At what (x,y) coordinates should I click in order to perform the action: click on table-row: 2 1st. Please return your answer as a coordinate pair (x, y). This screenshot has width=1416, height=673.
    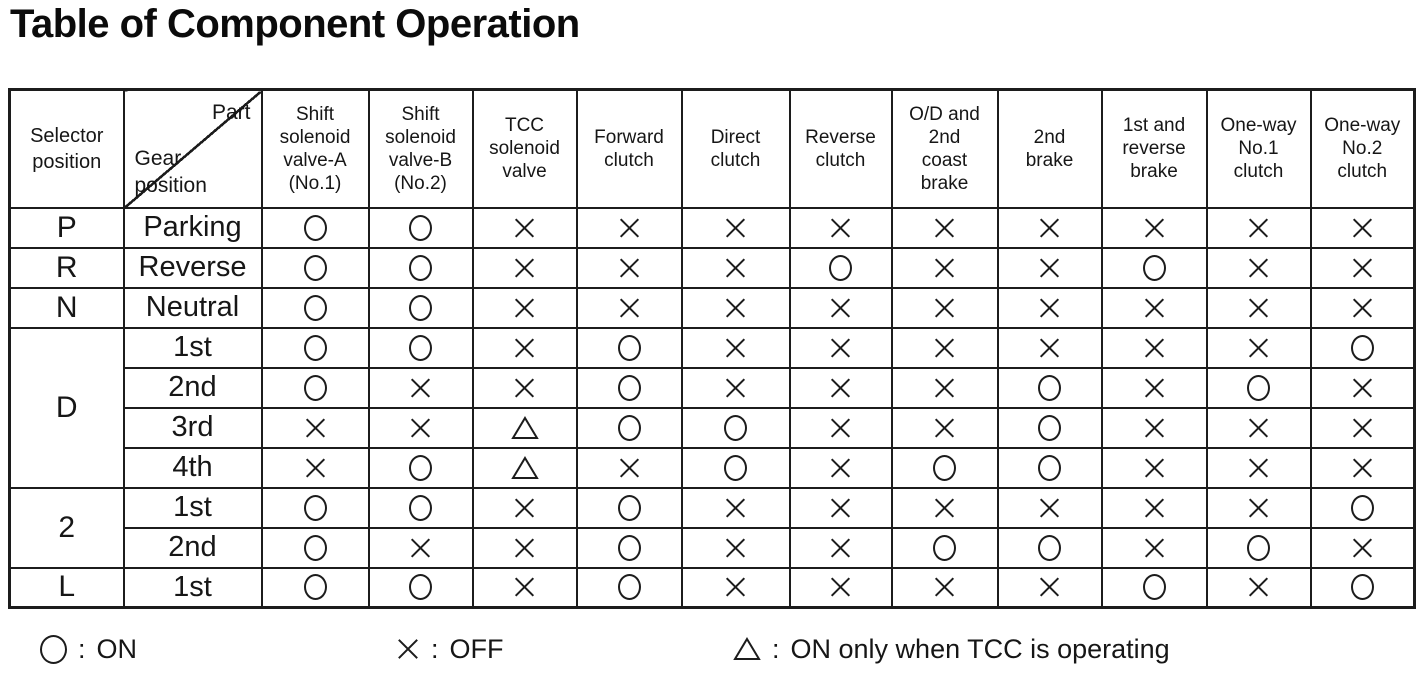
    Looking at the image, I should click on (712, 527).